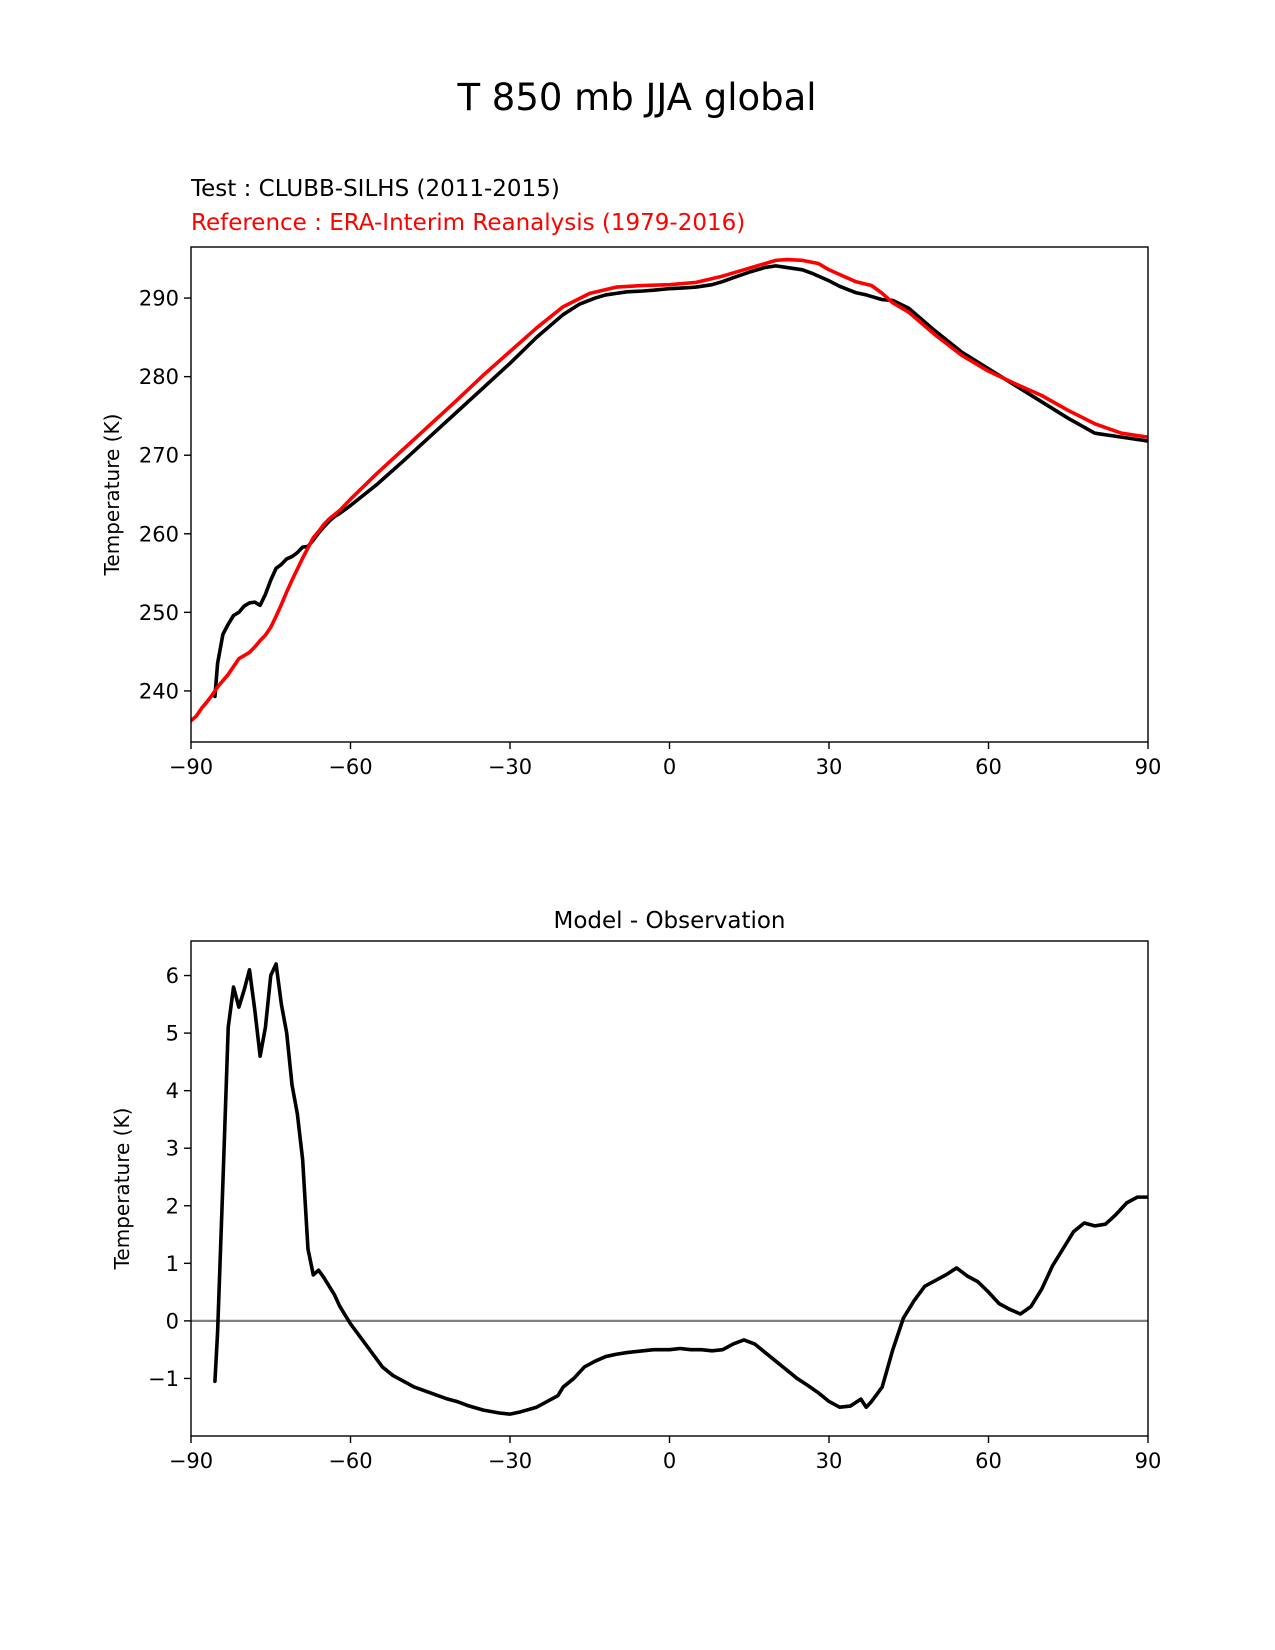 The image size is (1275, 1650). What do you see at coordinates (172, 1321) in the screenshot?
I see `y-tick-label: 0` at bounding box center [172, 1321].